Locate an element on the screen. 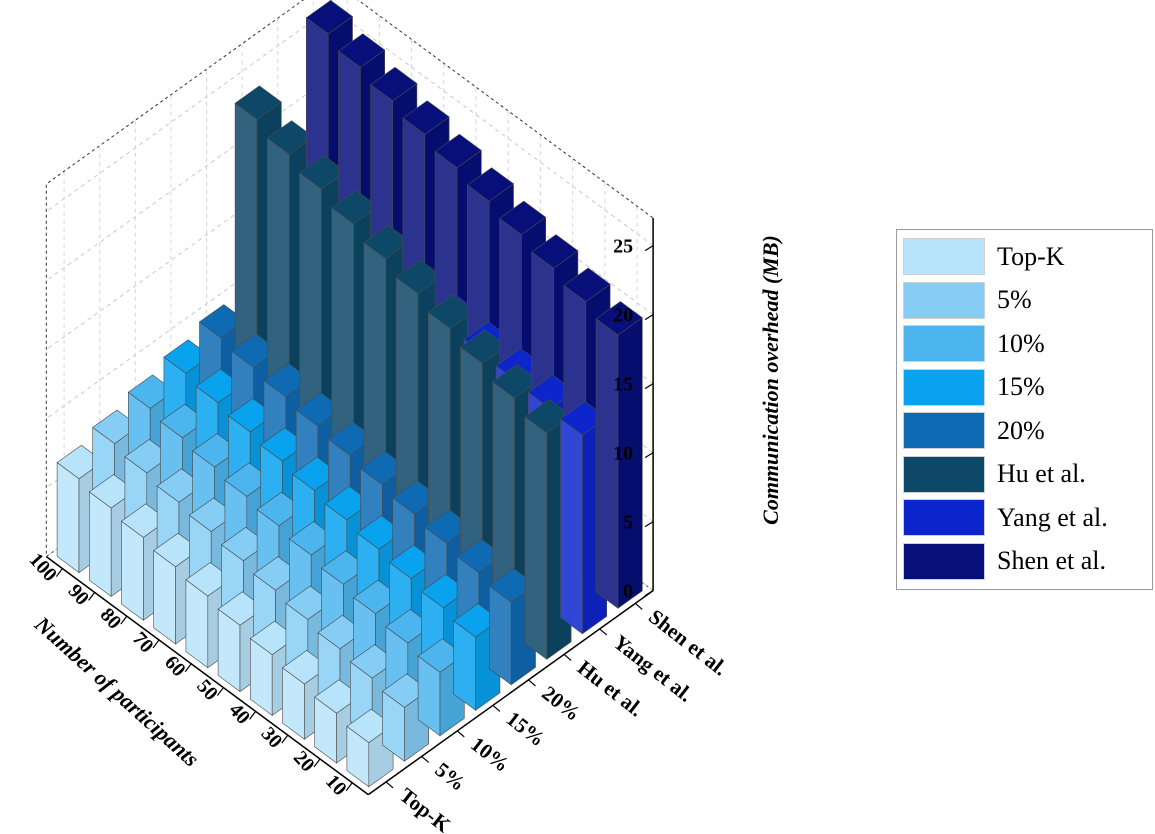 The image size is (1155, 834). legend-label: 5% is located at coordinates (1014, 300).